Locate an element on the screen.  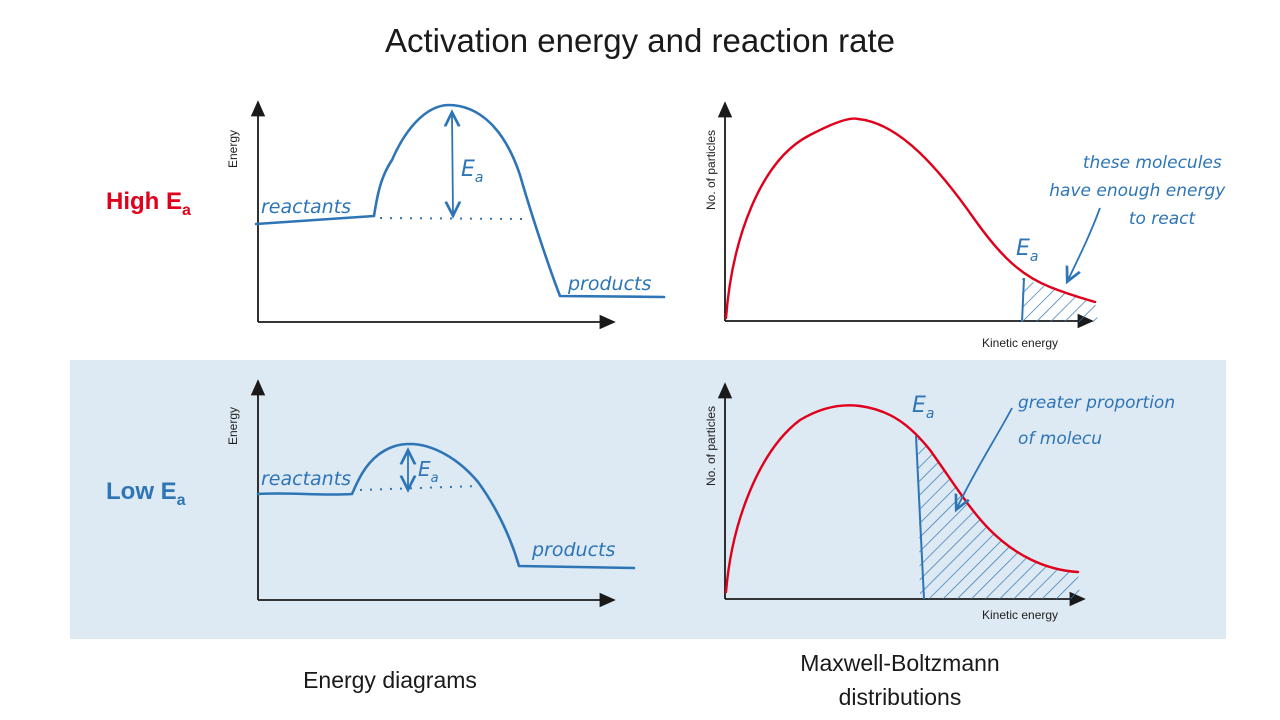
low-energy-diagram: Energy Ea reactants products is located at coordinates (431, 493).